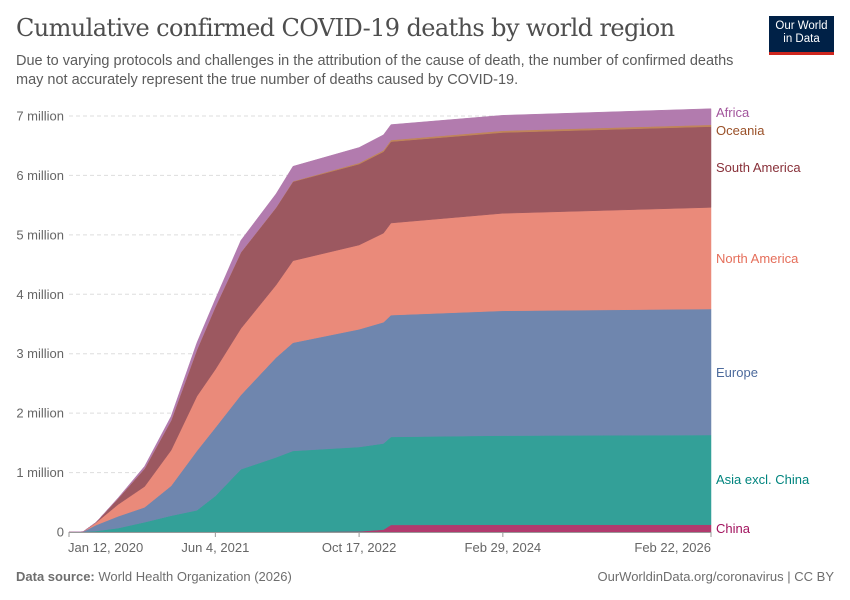  What do you see at coordinates (105, 547) in the screenshot?
I see `x-tick-label: Jan 12, 2020` at bounding box center [105, 547].